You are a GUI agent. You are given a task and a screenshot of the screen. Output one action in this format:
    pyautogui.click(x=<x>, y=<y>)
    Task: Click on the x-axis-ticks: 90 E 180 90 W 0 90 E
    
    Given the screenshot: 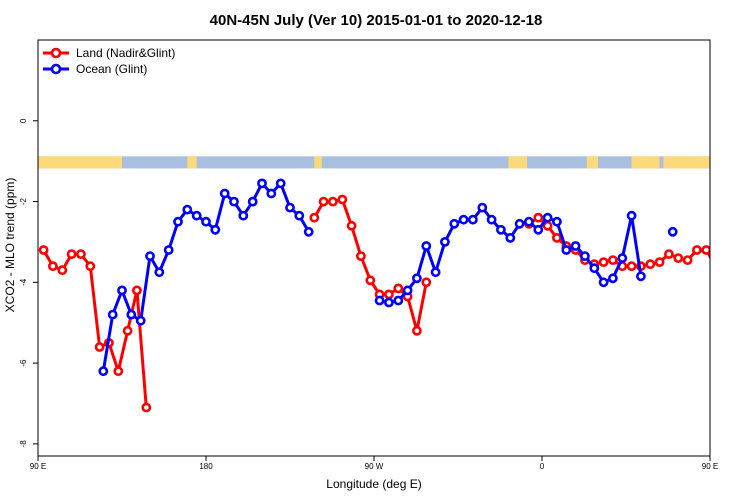 What is the action you would take?
    pyautogui.click(x=374, y=463)
    